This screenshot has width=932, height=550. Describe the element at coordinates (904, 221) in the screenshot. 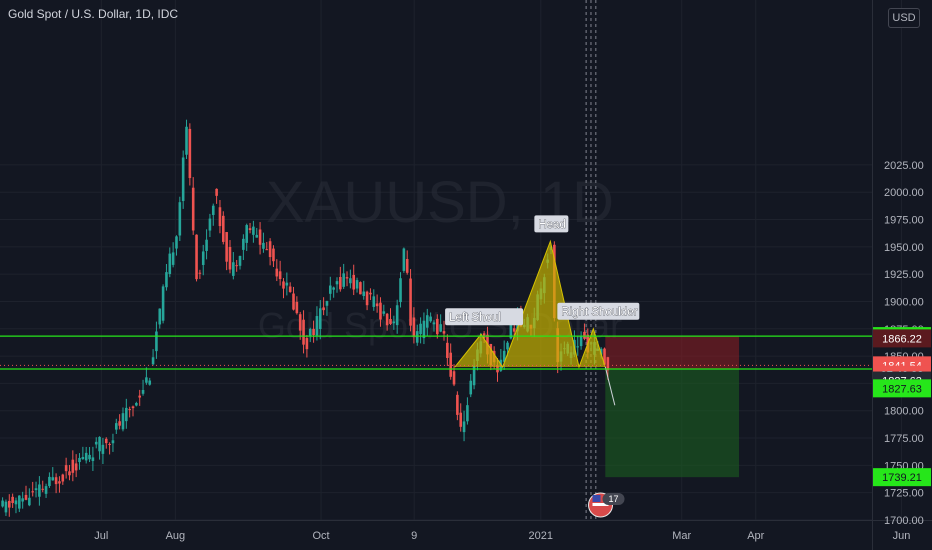

I see `y-tick-label: 1975.00` at that location.